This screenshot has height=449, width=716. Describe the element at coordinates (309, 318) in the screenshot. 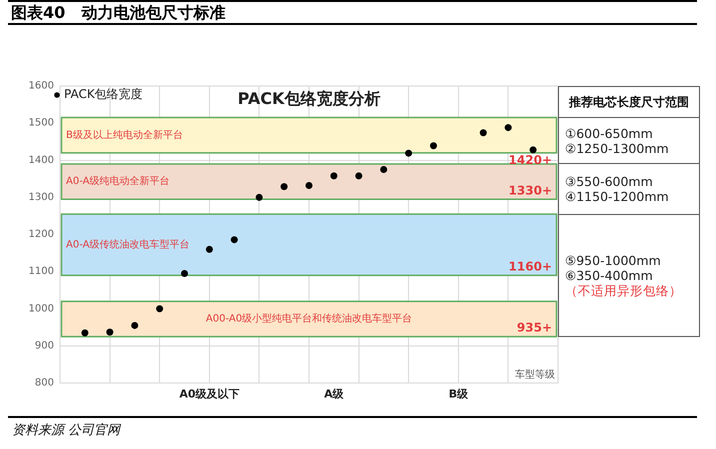

I see `band-label: A00-A0级小型纯电平台和传统油改电车型平台` at that location.